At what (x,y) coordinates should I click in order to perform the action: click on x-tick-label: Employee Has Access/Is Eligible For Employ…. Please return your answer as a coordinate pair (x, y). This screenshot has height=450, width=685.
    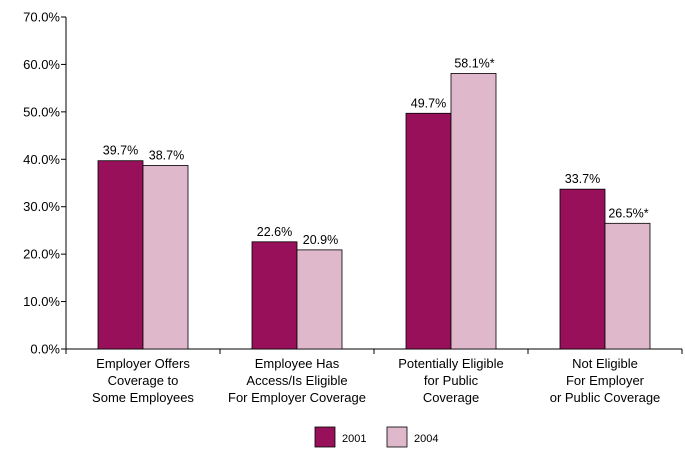
    Looking at the image, I should click on (297, 380).